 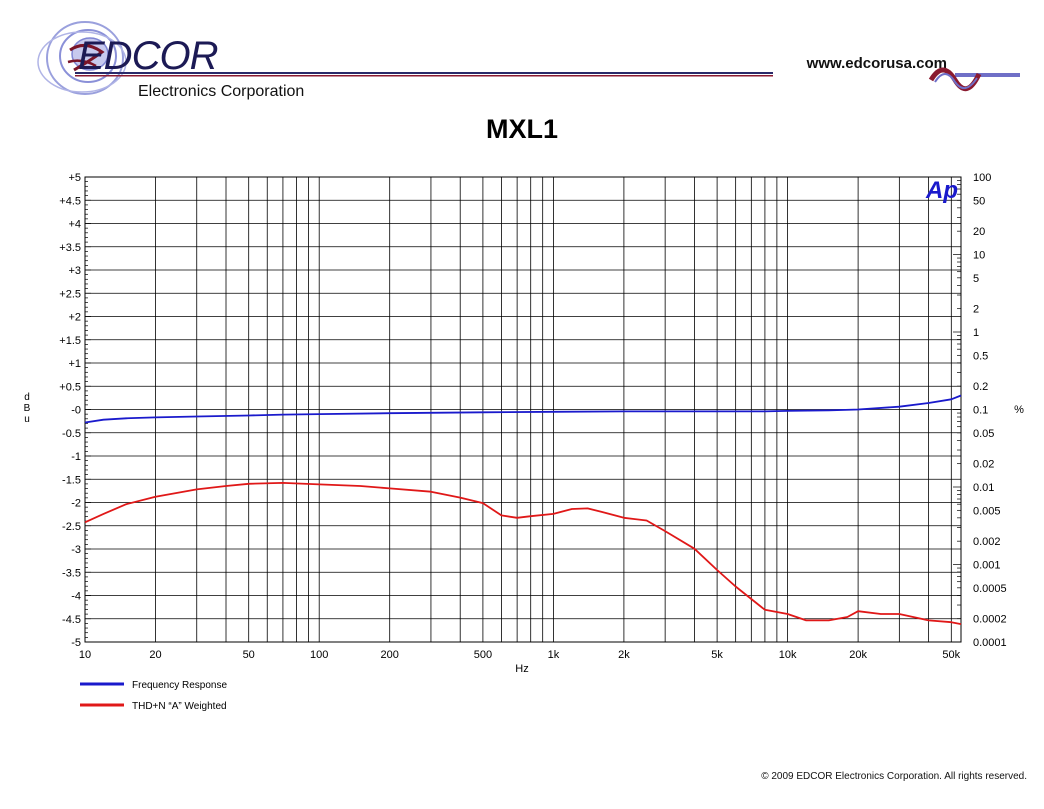 I want to click on left-tick-label: -1.5, so click(x=71, y=480).